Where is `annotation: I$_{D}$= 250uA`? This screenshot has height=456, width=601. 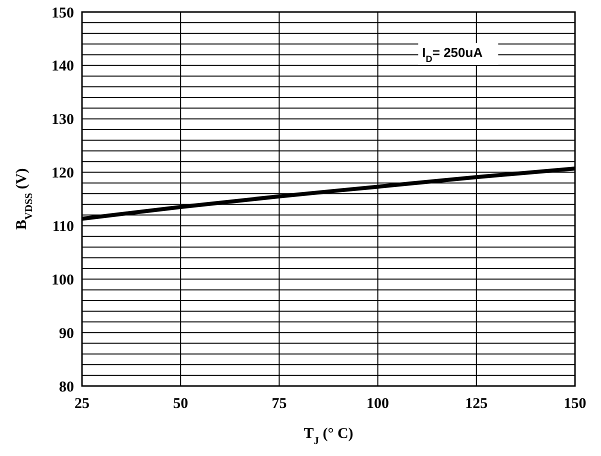 annotation: I$_{D}$= 250uA is located at coordinates (453, 54).